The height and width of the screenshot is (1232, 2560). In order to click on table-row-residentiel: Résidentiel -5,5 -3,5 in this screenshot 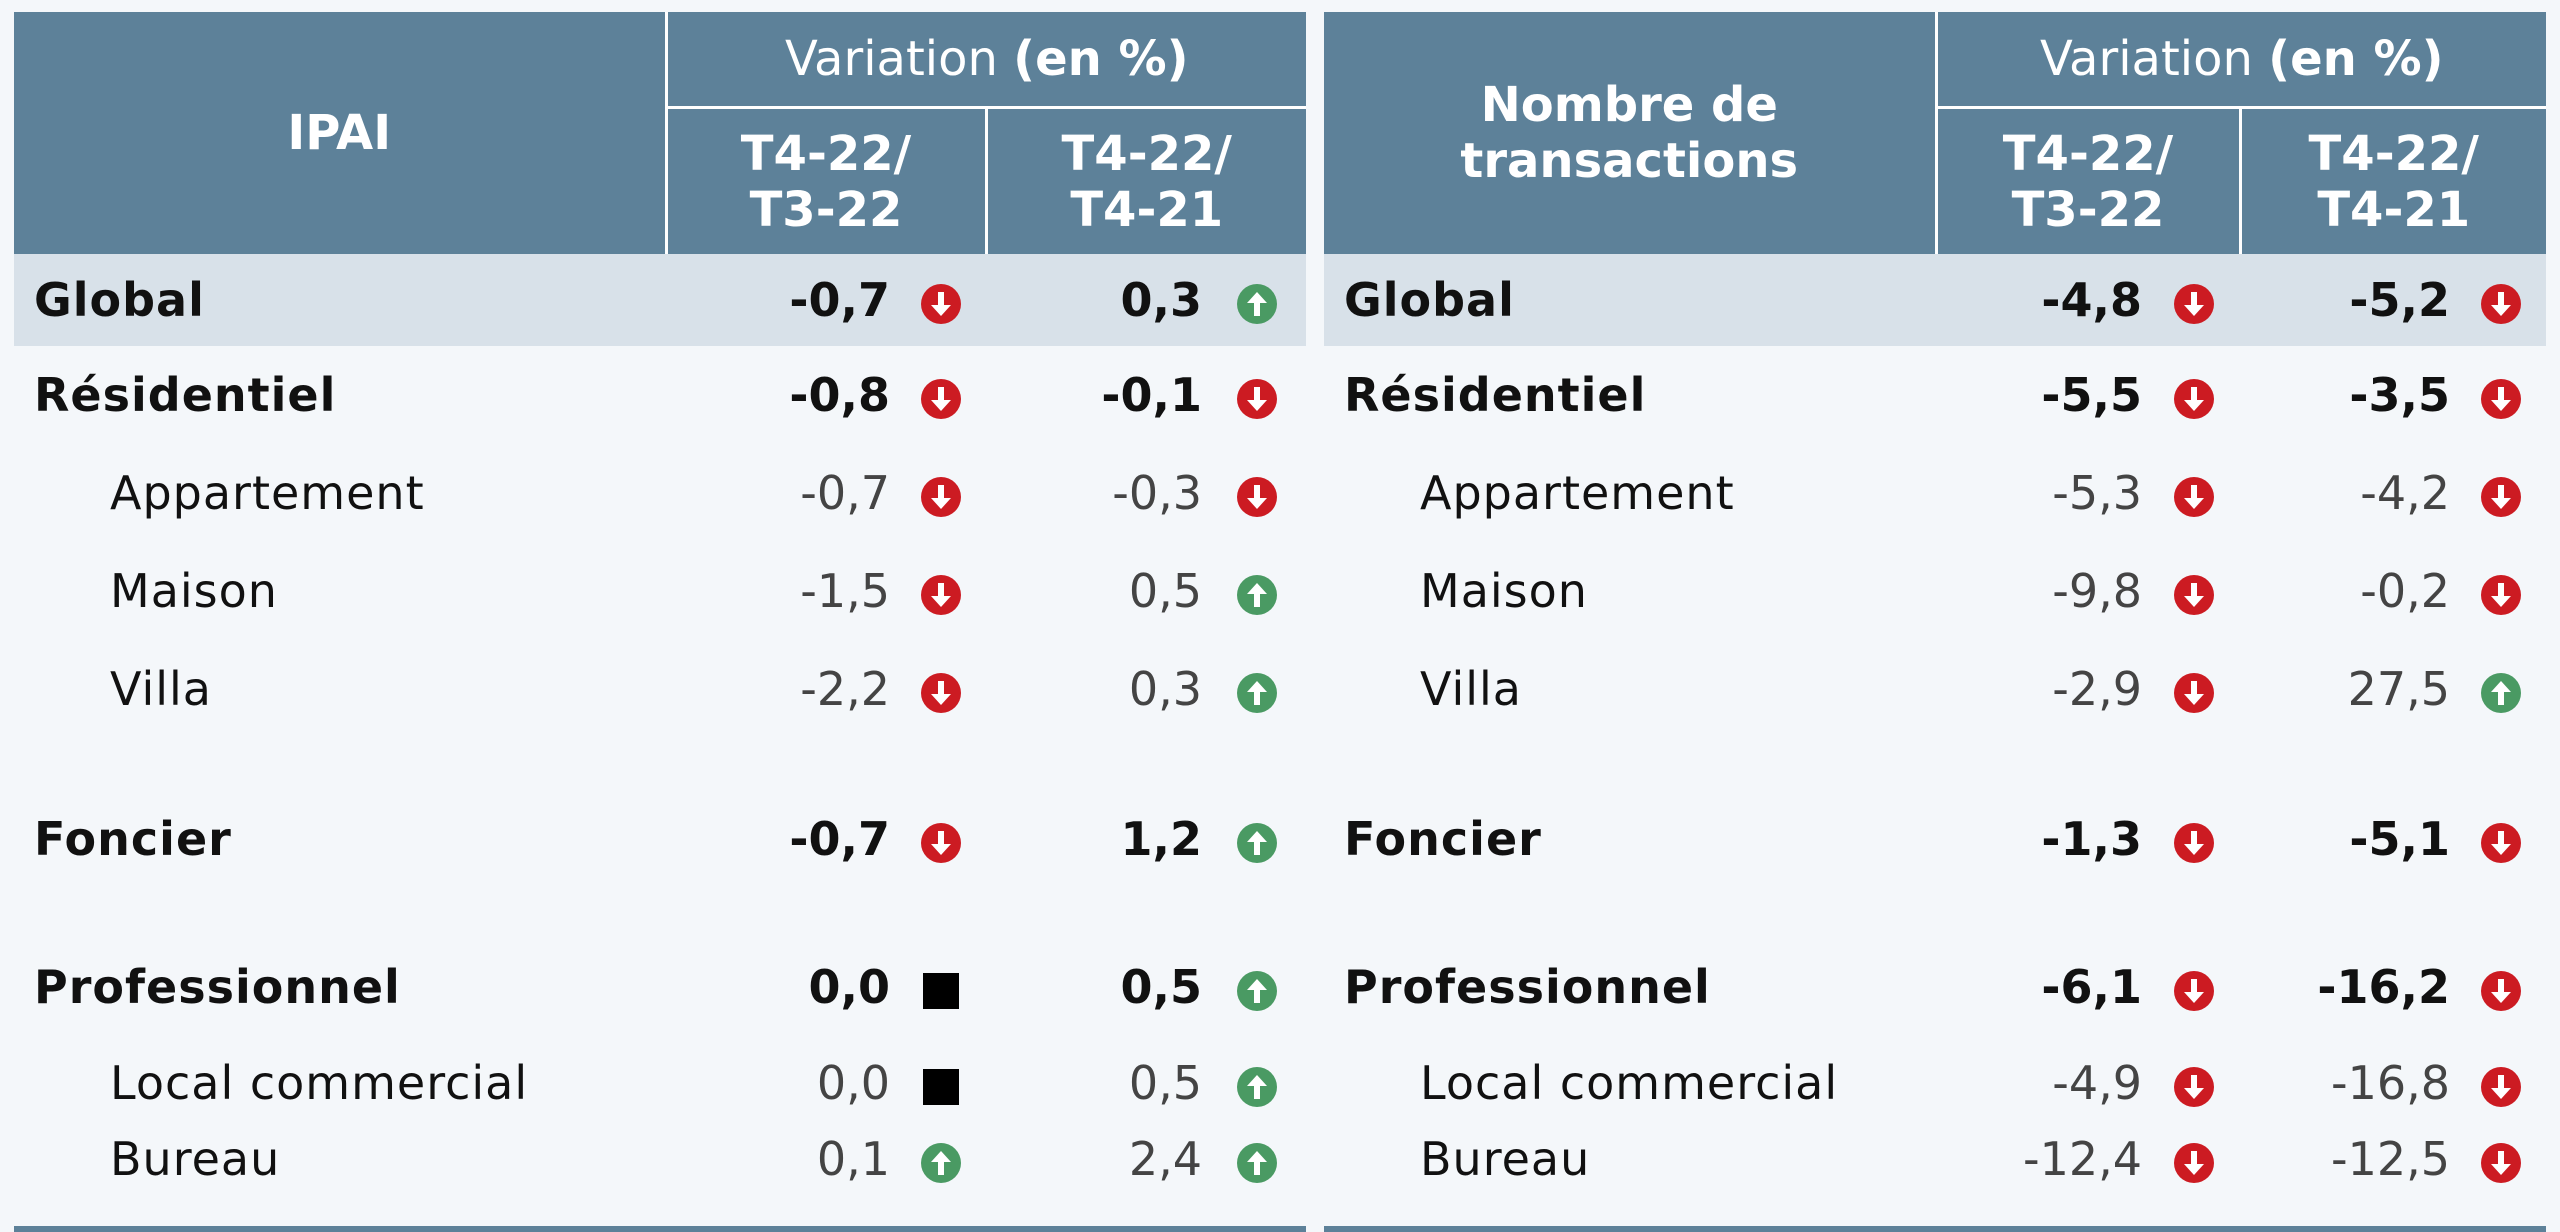, I will do `click(1935, 395)`.